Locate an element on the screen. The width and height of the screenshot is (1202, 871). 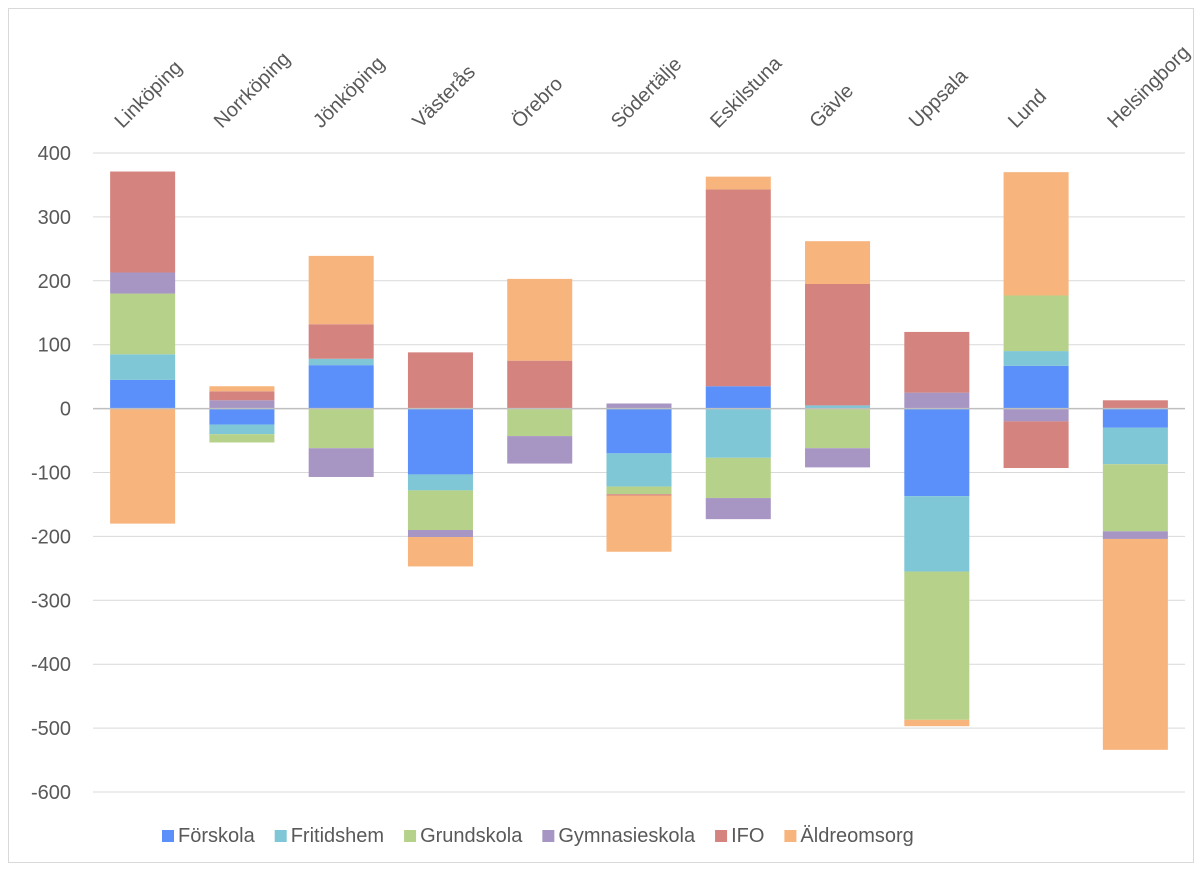
bar-sodertalje-forskola is located at coordinates (639, 431).